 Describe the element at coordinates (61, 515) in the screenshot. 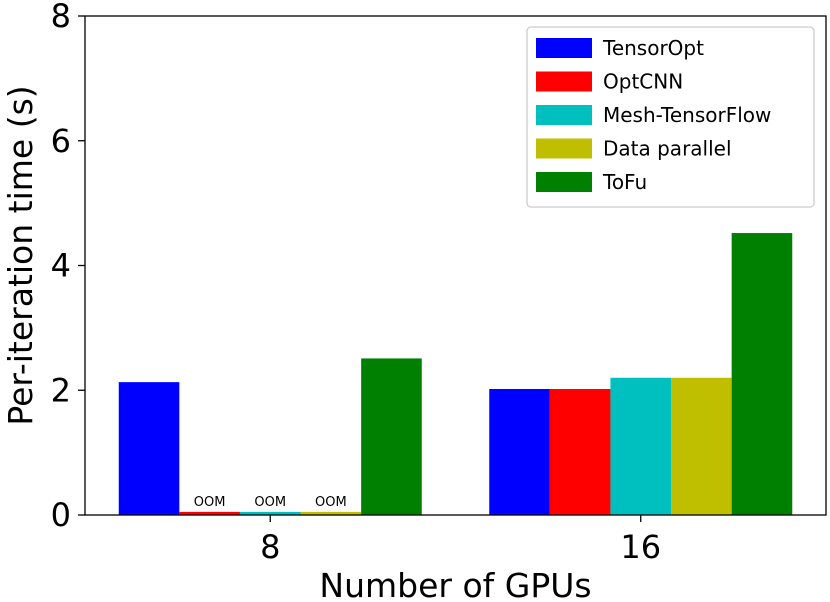

I see `y-tick-label-0: 0` at that location.